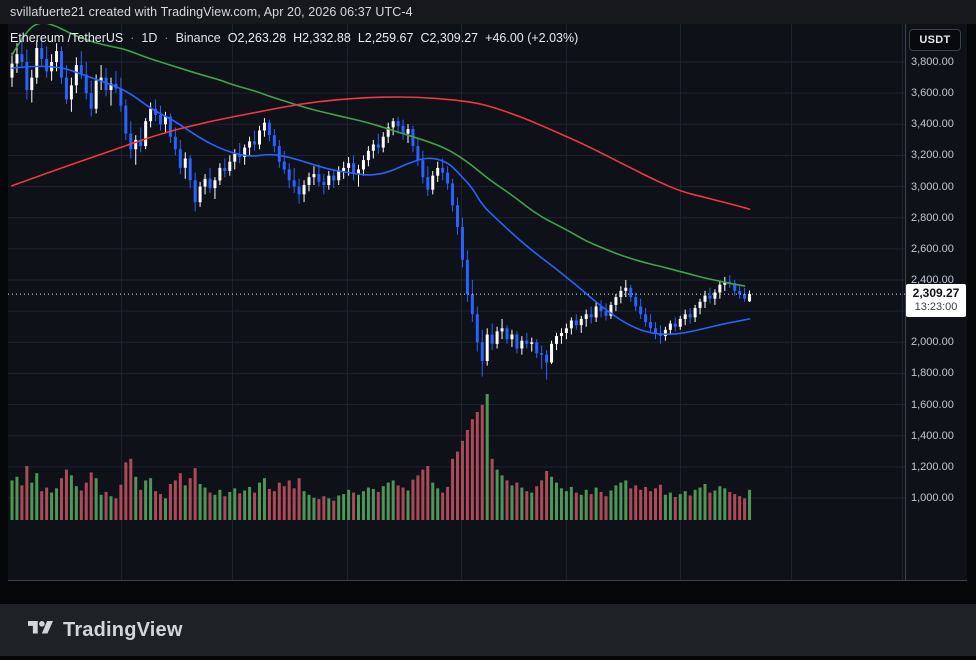 Image resolution: width=976 pixels, height=660 pixels. Describe the element at coordinates (449, 38) in the screenshot. I see `ohlc-close: C2,309.27` at that location.